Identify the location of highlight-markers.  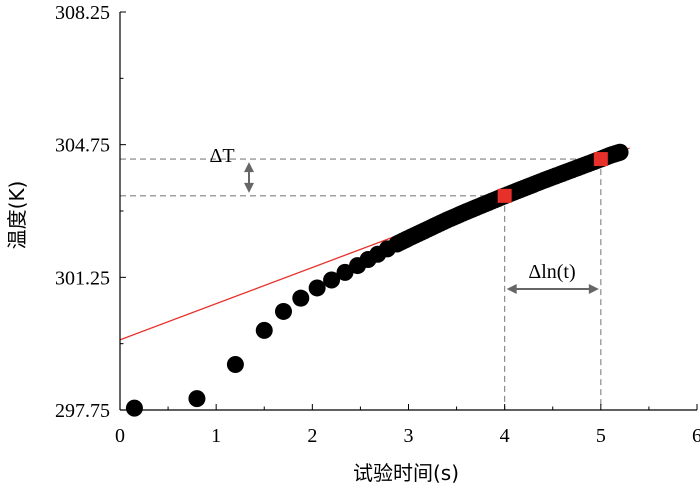
(552, 177).